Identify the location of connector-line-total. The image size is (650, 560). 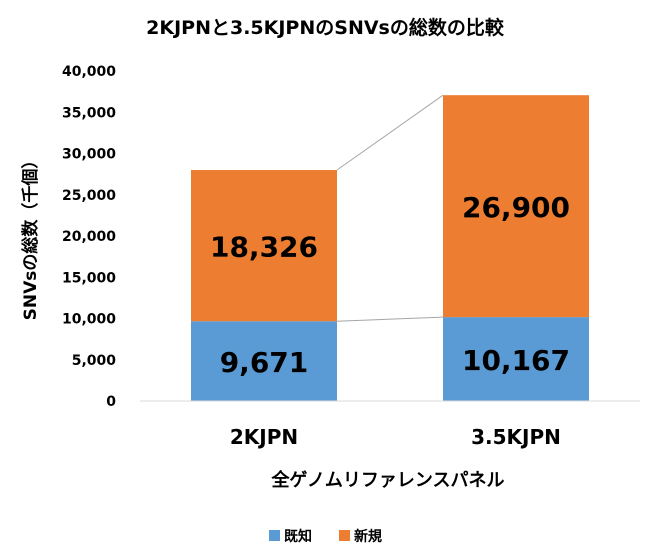
(390, 132).